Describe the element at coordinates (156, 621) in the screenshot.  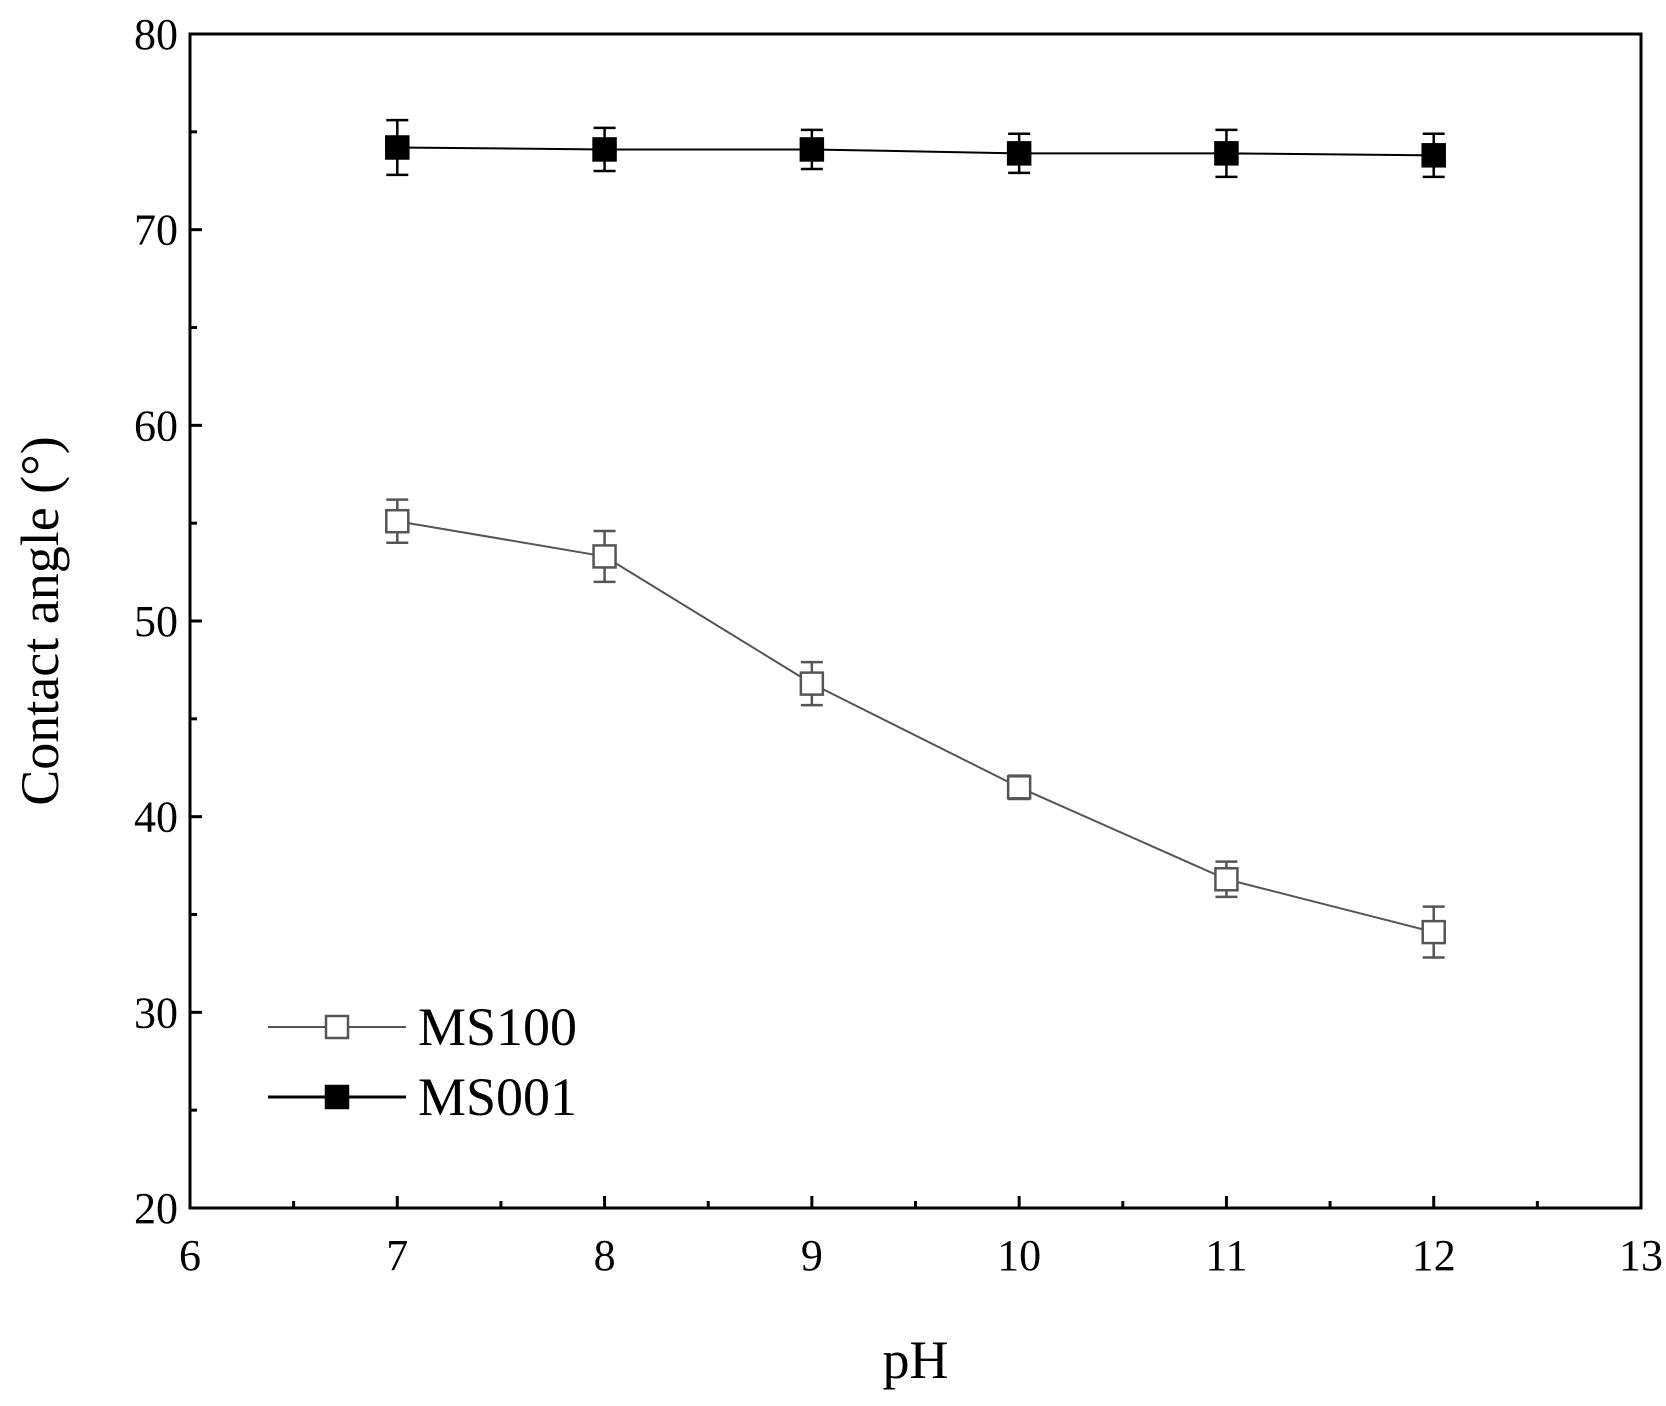
I see `y-tick-label: 50` at that location.